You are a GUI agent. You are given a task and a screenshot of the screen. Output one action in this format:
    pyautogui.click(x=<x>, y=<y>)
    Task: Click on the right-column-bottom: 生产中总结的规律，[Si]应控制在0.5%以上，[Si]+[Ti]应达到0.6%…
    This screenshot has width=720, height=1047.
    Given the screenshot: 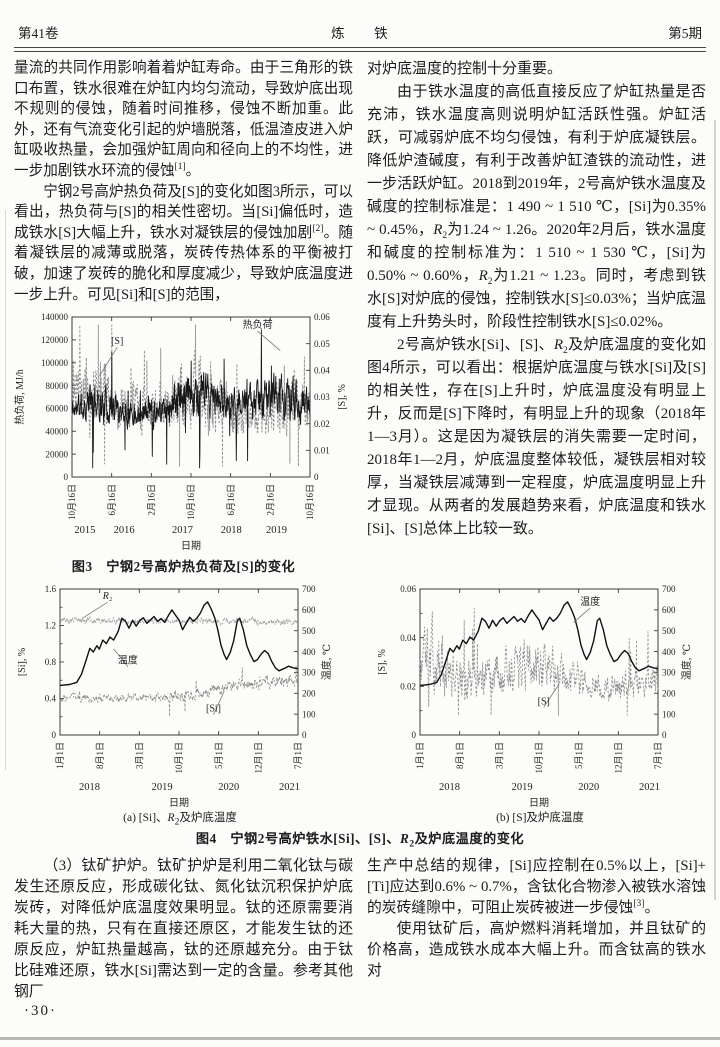 What is the action you would take?
    pyautogui.click(x=536, y=929)
    